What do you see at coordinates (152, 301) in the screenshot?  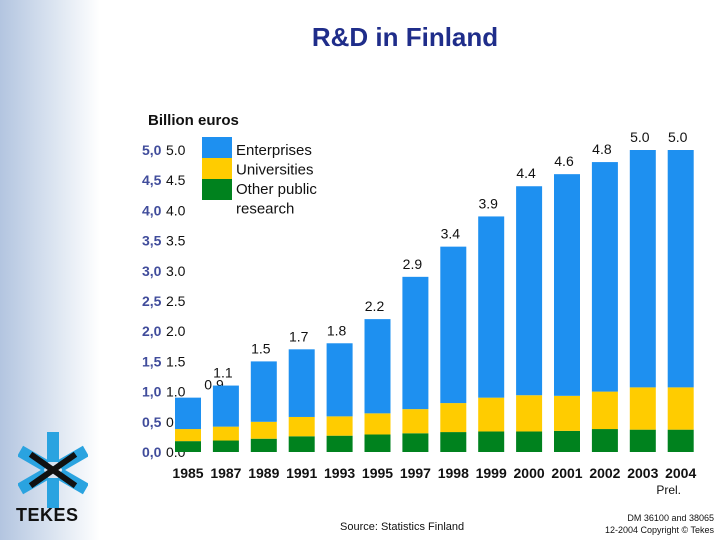 I see `y-tick-shadow-label: 2,5` at bounding box center [152, 301].